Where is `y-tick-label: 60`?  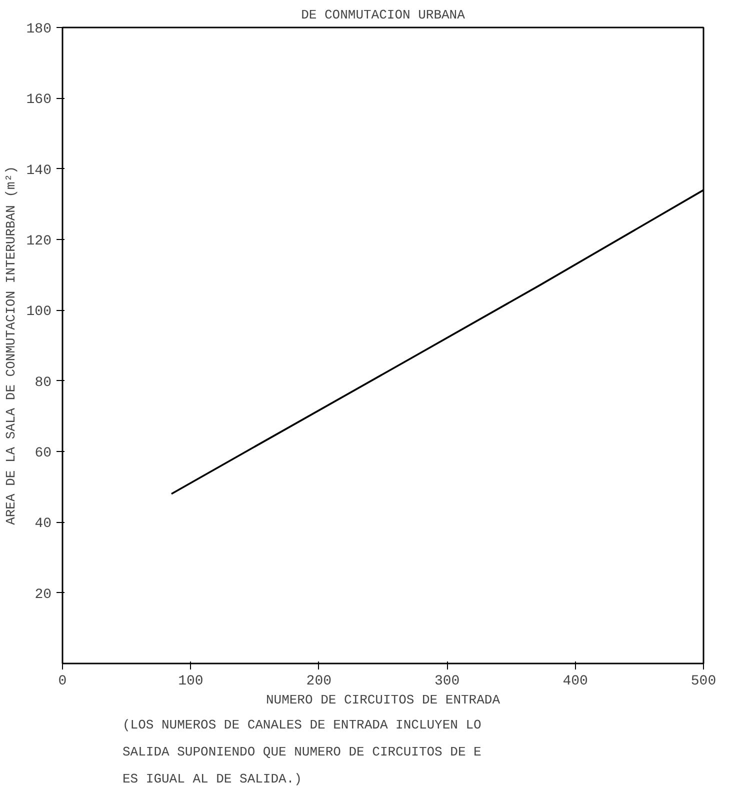 y-tick-label: 60 is located at coordinates (43, 454).